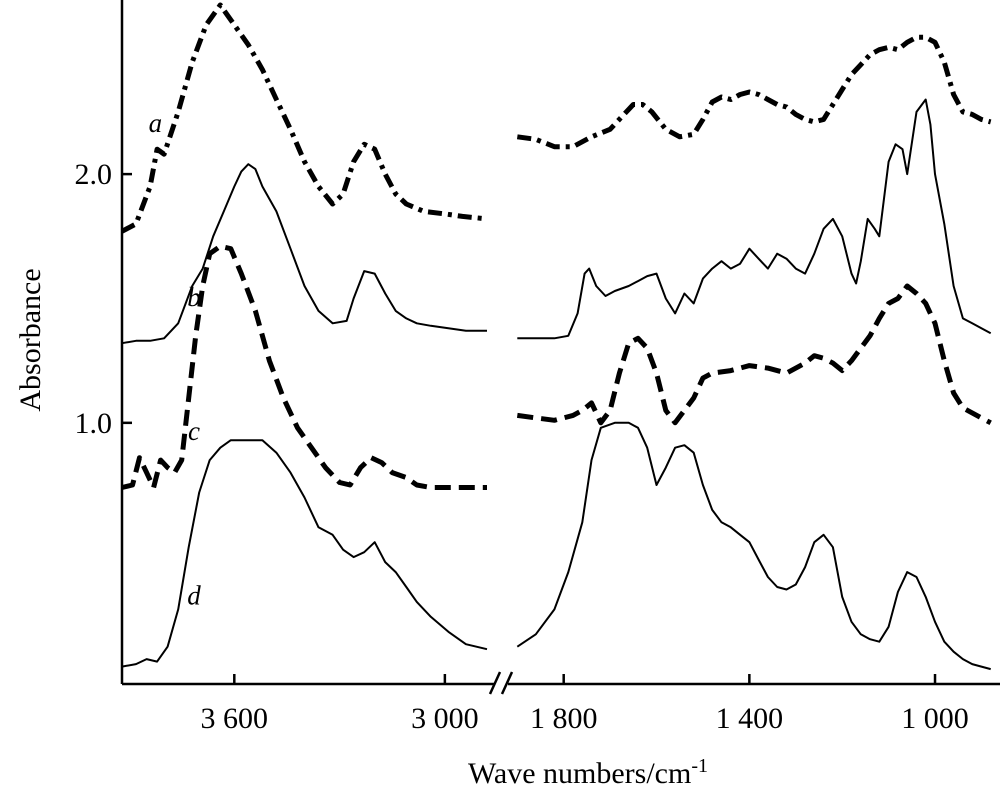 The width and height of the screenshot is (1000, 802). What do you see at coordinates (235, 718) in the screenshot?
I see `x-tick-label: 3 600` at bounding box center [235, 718].